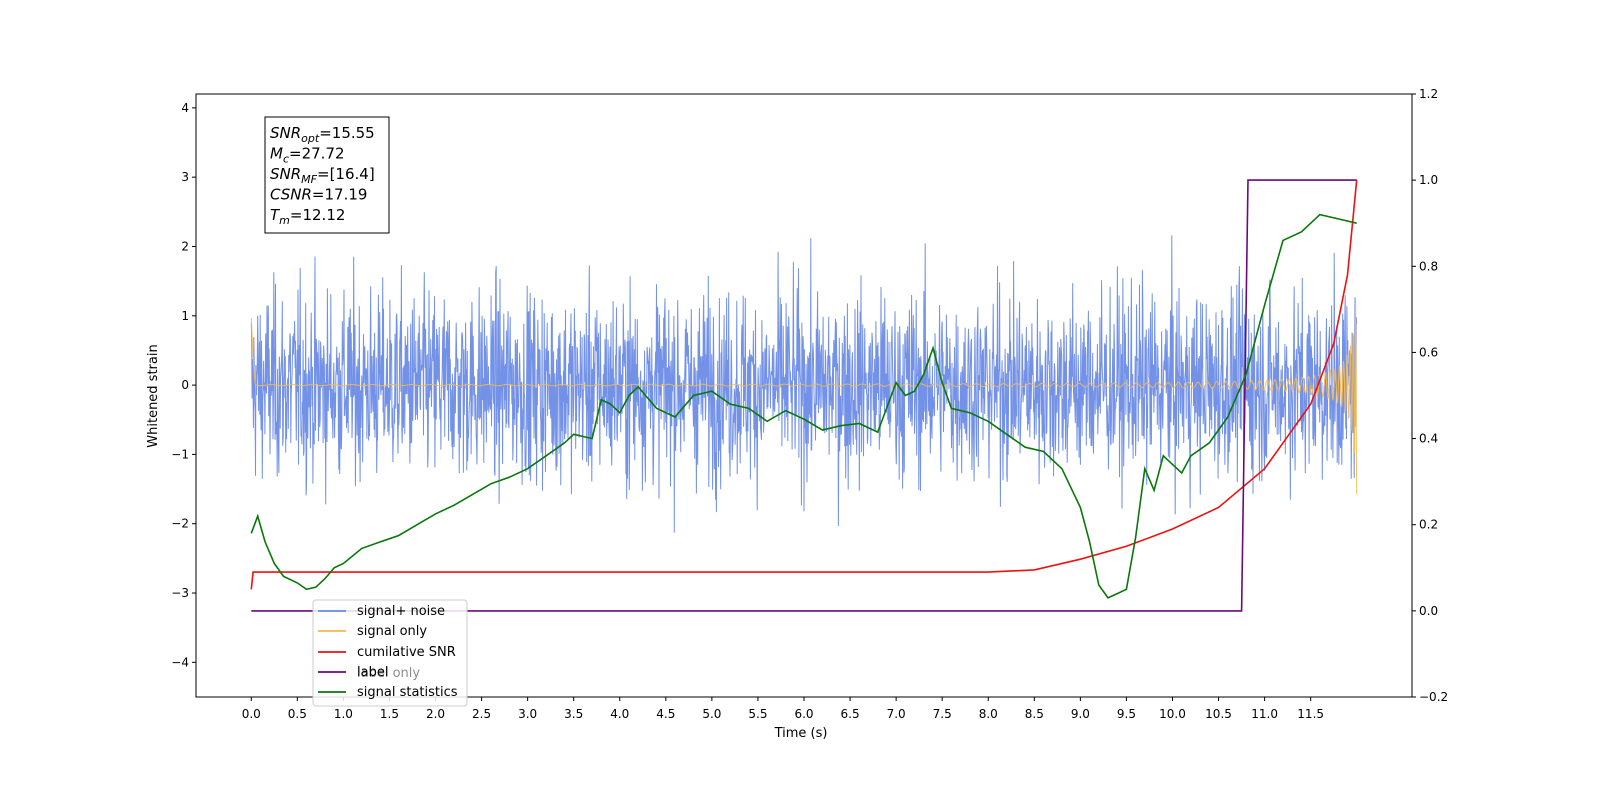  What do you see at coordinates (389, 714) in the screenshot?
I see `x-tick-label: 1.5` at bounding box center [389, 714].